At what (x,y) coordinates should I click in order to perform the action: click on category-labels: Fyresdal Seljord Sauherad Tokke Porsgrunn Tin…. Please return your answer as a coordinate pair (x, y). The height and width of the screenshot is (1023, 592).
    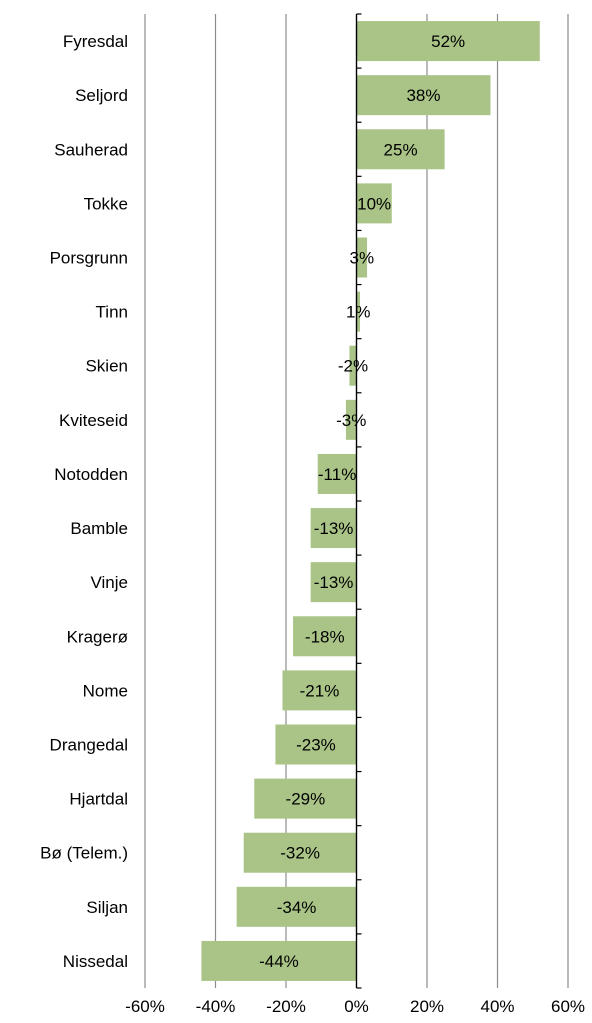
    Looking at the image, I should click on (84, 501).